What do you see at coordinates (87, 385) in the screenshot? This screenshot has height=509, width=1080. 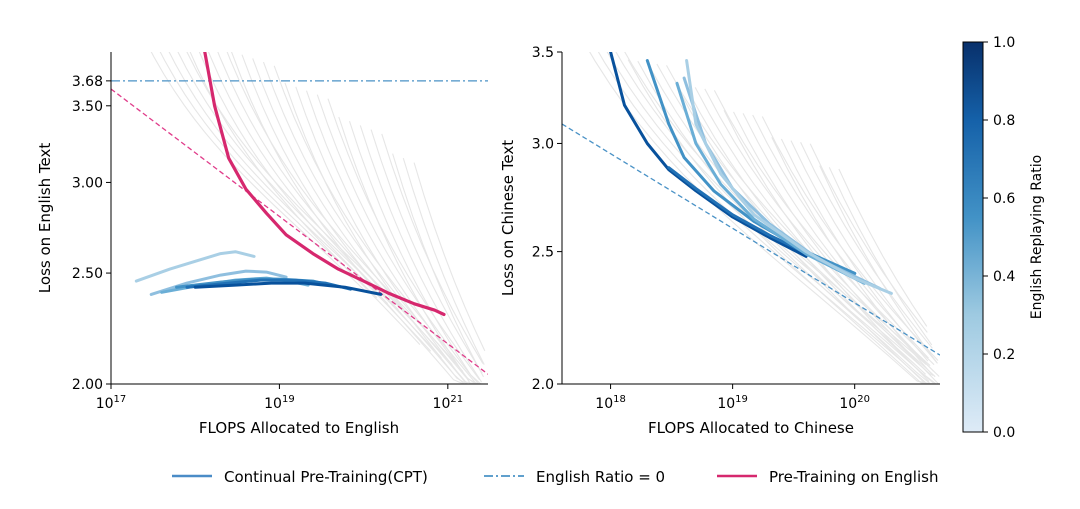 I see `y-tick-label: 2.00` at bounding box center [87, 385].